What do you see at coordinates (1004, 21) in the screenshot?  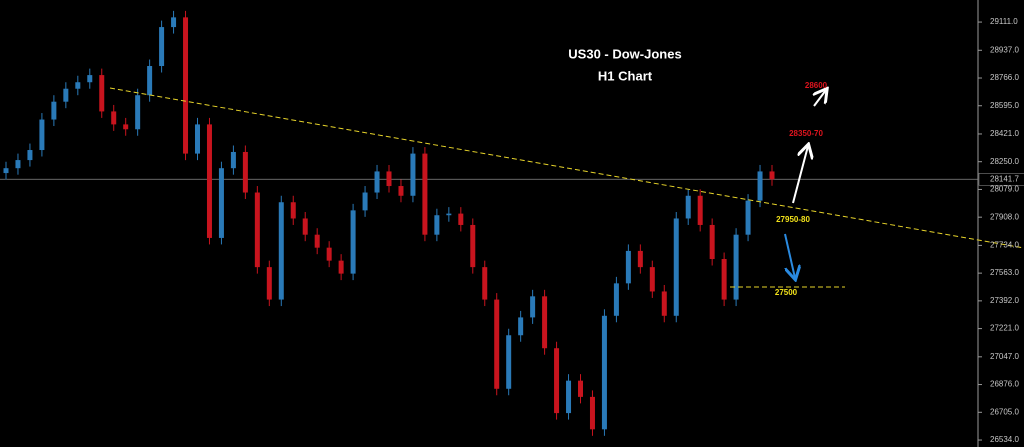 I see `y-tick-label: 29111.0` at bounding box center [1004, 21].